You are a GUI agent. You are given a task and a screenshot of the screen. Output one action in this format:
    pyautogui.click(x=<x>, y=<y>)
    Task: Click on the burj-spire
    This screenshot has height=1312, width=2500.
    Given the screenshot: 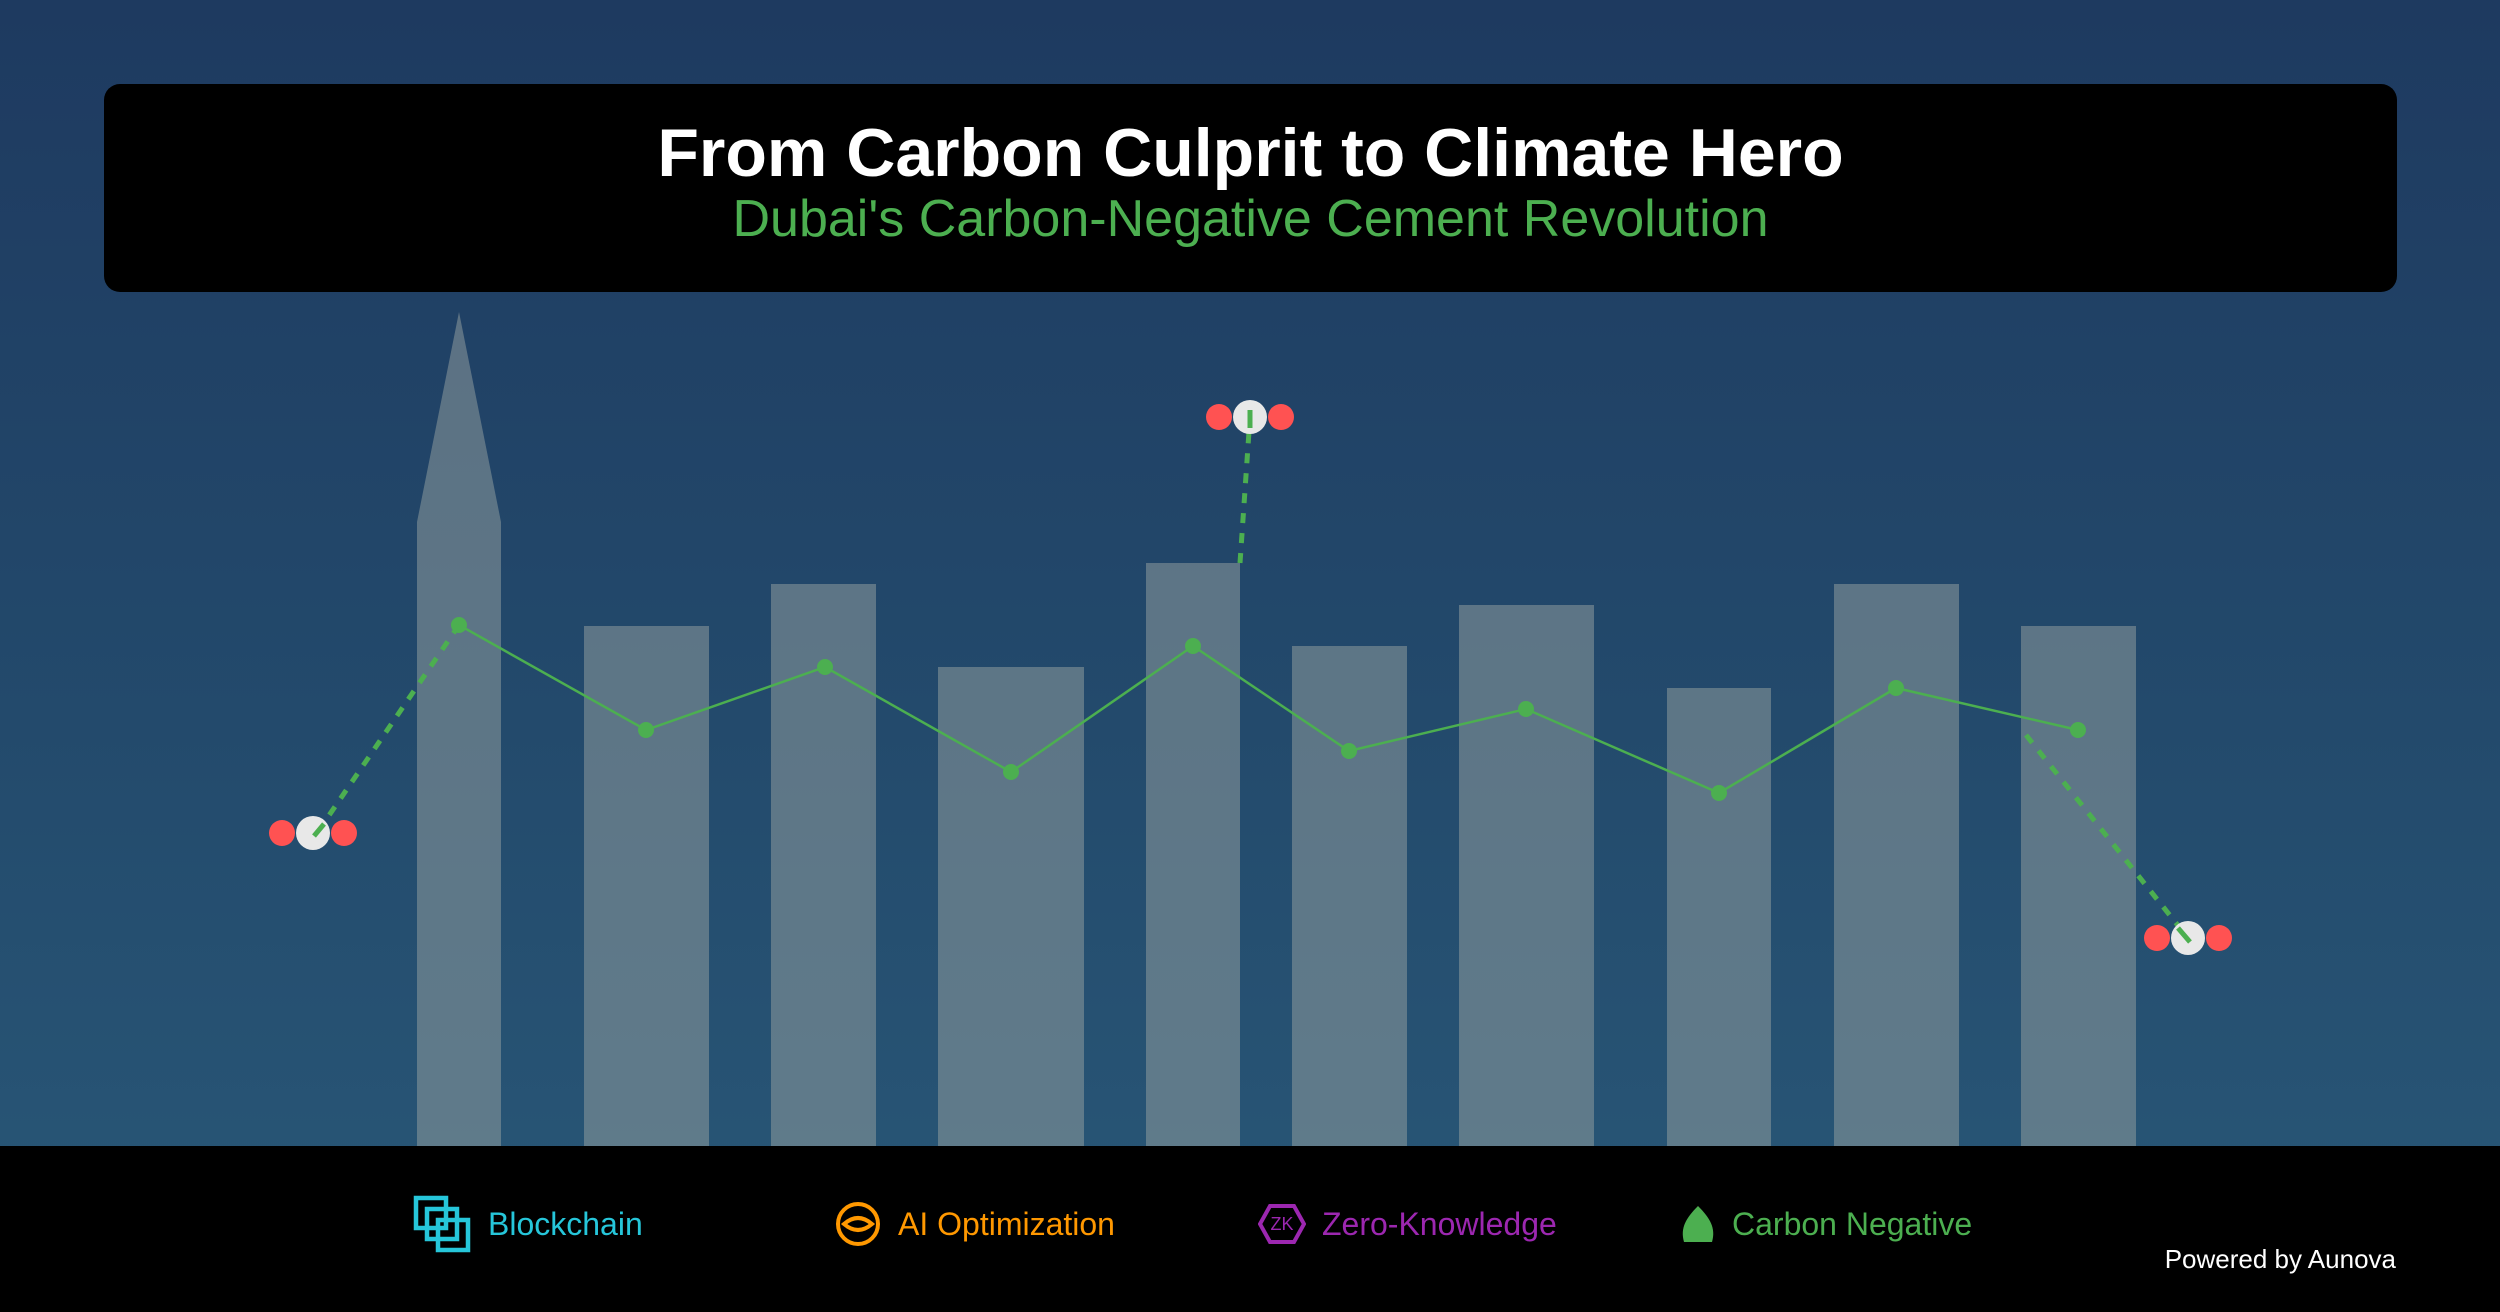 What is the action you would take?
    pyautogui.click(x=459, y=417)
    